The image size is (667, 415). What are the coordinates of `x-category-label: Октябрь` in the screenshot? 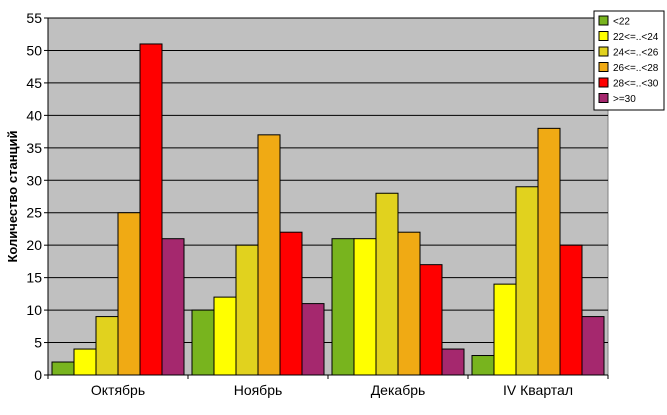 It's located at (118, 390).